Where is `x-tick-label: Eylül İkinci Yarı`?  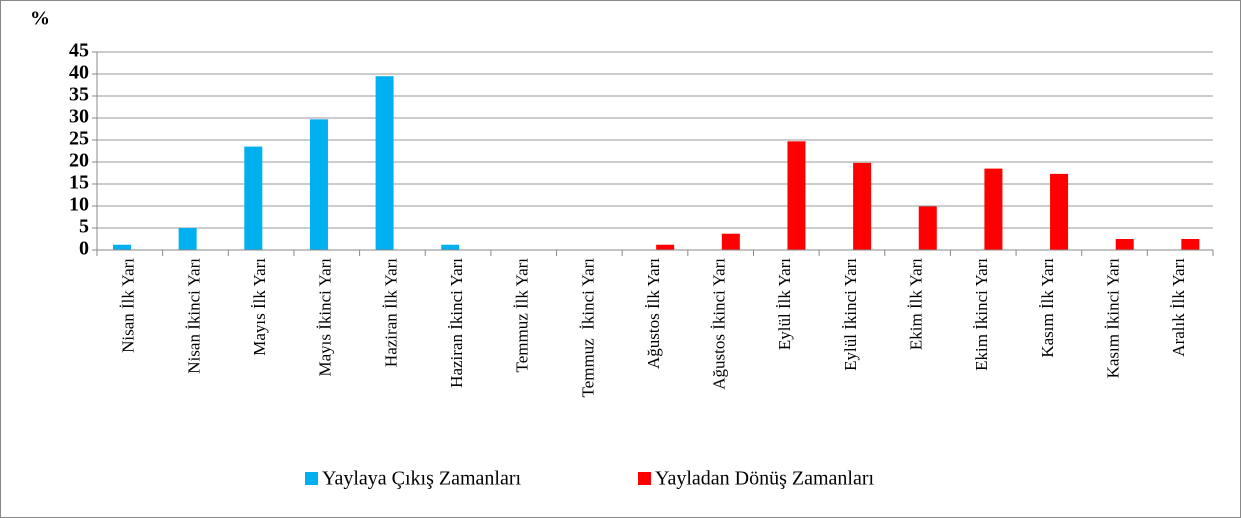
x-tick-label: Eylül İkinci Yarı is located at coordinates (850, 314).